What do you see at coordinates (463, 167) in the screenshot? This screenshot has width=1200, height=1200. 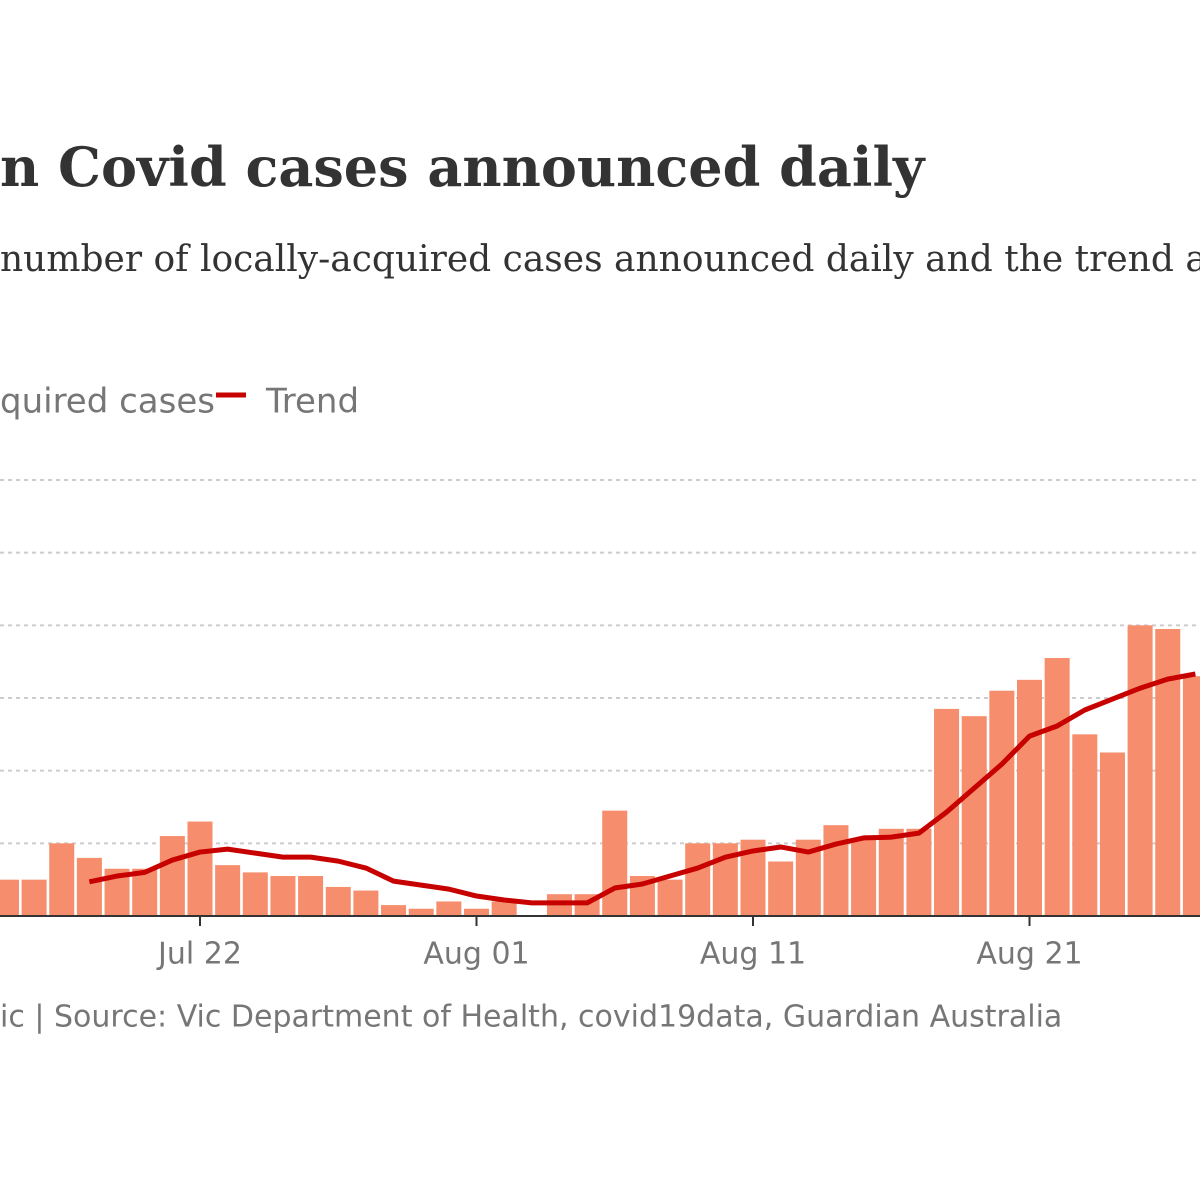 I see `chart-title: n Covid cases announced daily` at bounding box center [463, 167].